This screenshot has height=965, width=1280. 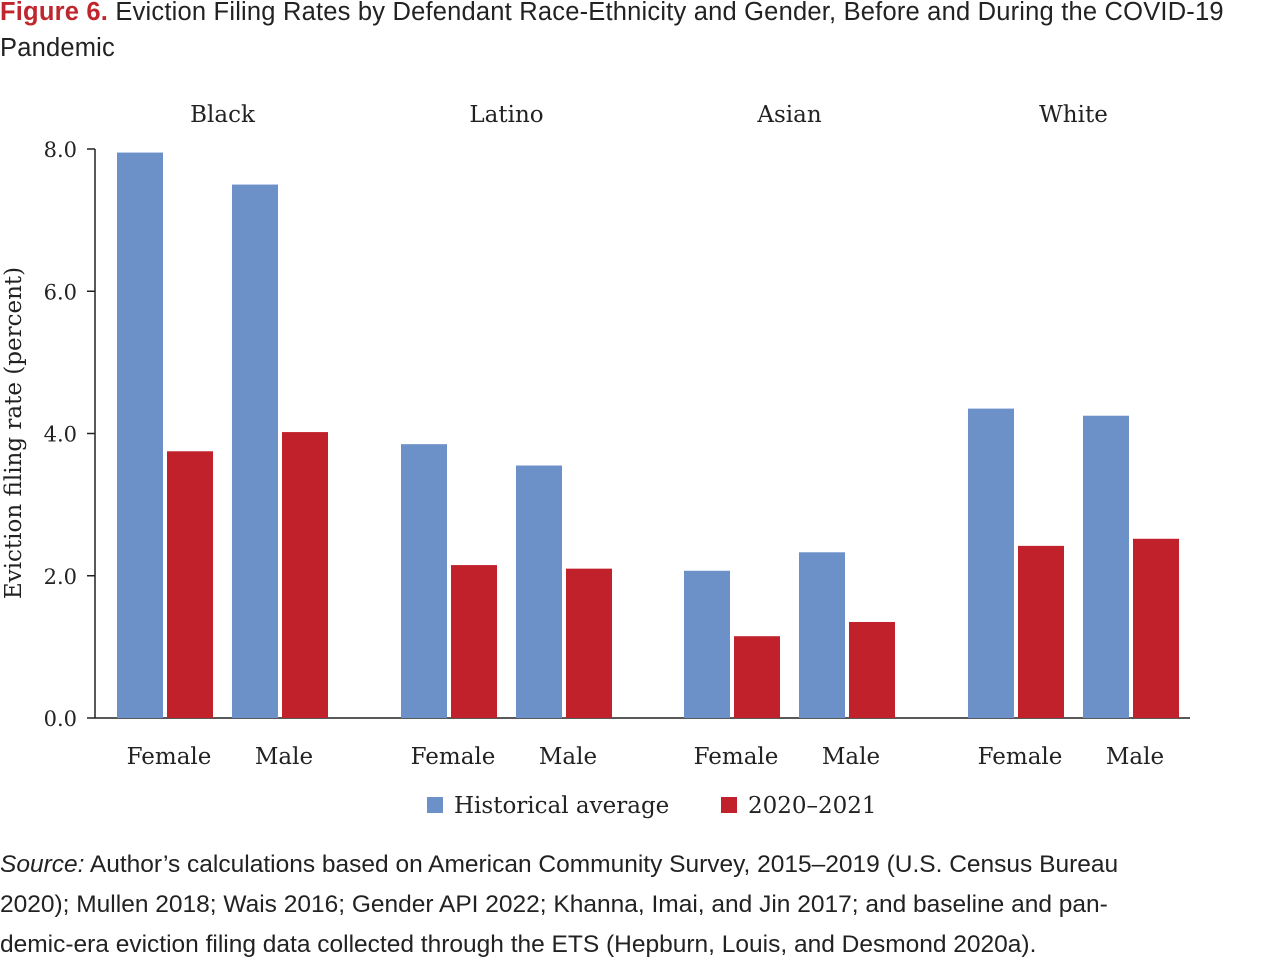 What do you see at coordinates (1073, 115) in the screenshot?
I see `group-label: White` at bounding box center [1073, 115].